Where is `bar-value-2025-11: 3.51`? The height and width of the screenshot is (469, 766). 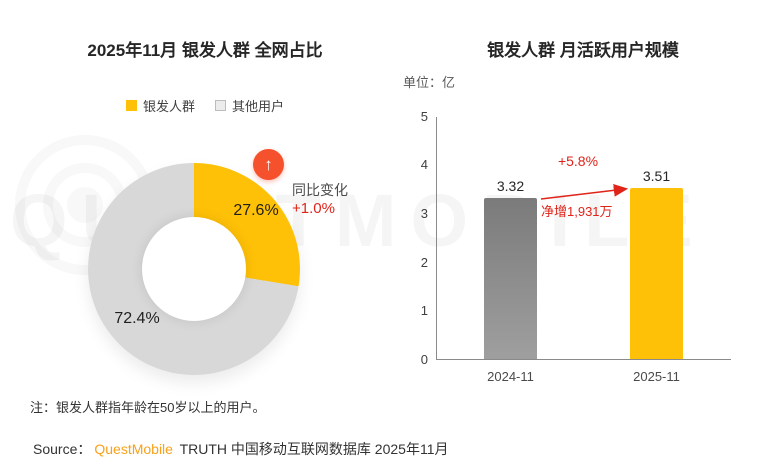 bar-value-2025-11: 3.51 is located at coordinates (656, 176).